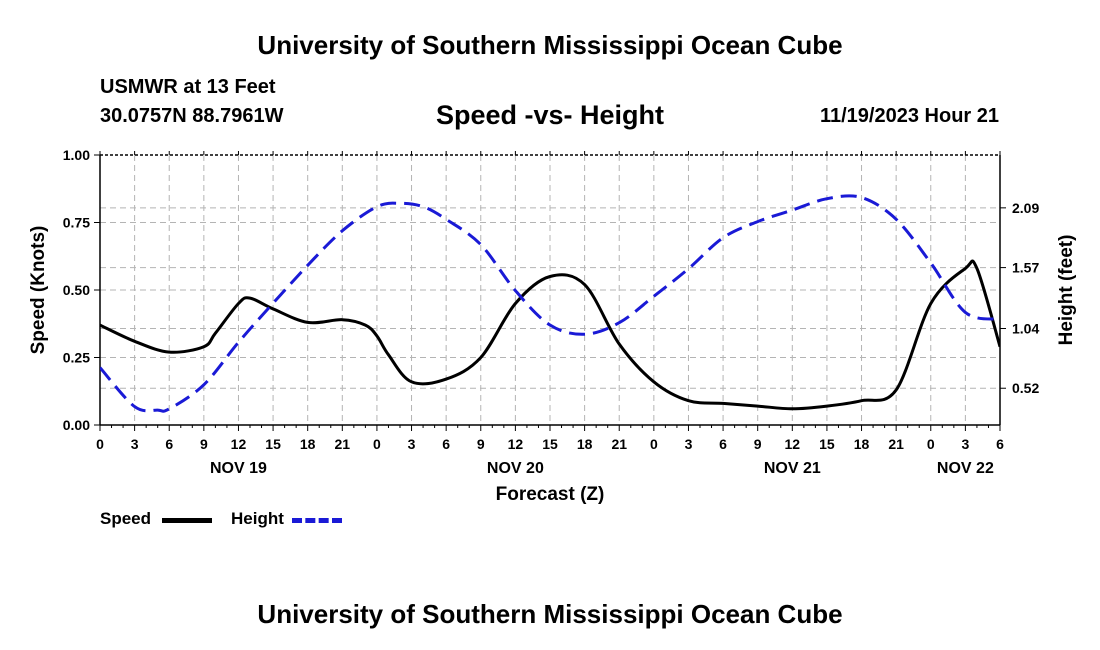 This screenshot has height=650, width=1100. What do you see at coordinates (317, 520) in the screenshot?
I see `legend-height-swatch` at bounding box center [317, 520].